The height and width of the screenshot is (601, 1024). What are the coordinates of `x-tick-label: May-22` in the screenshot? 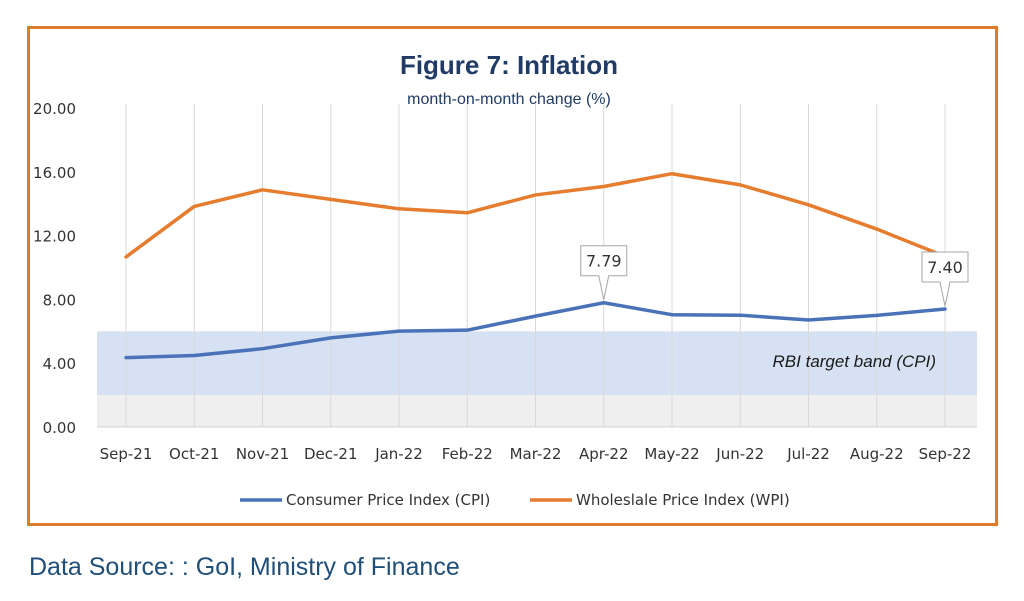 It's located at (671, 454).